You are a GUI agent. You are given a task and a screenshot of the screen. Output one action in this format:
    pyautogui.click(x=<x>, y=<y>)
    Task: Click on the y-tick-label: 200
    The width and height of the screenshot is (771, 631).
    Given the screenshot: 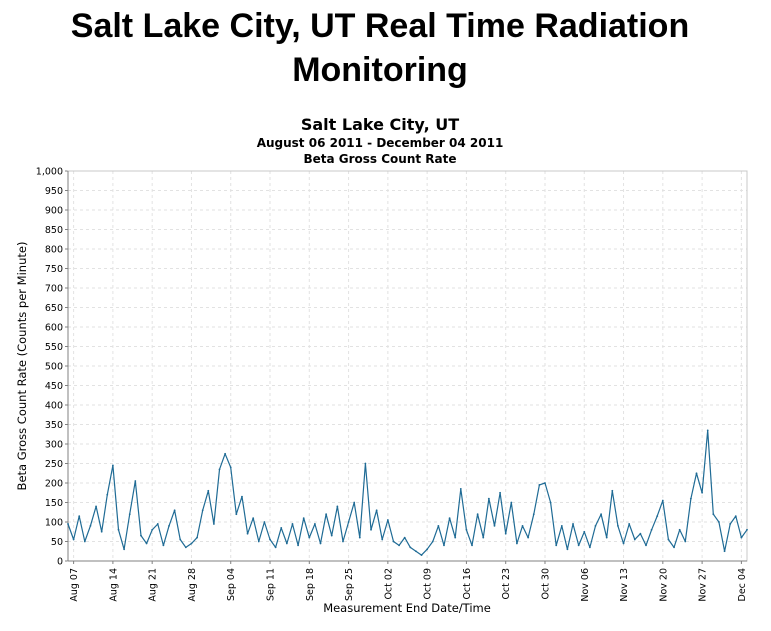 What is the action you would take?
    pyautogui.click(x=54, y=484)
    